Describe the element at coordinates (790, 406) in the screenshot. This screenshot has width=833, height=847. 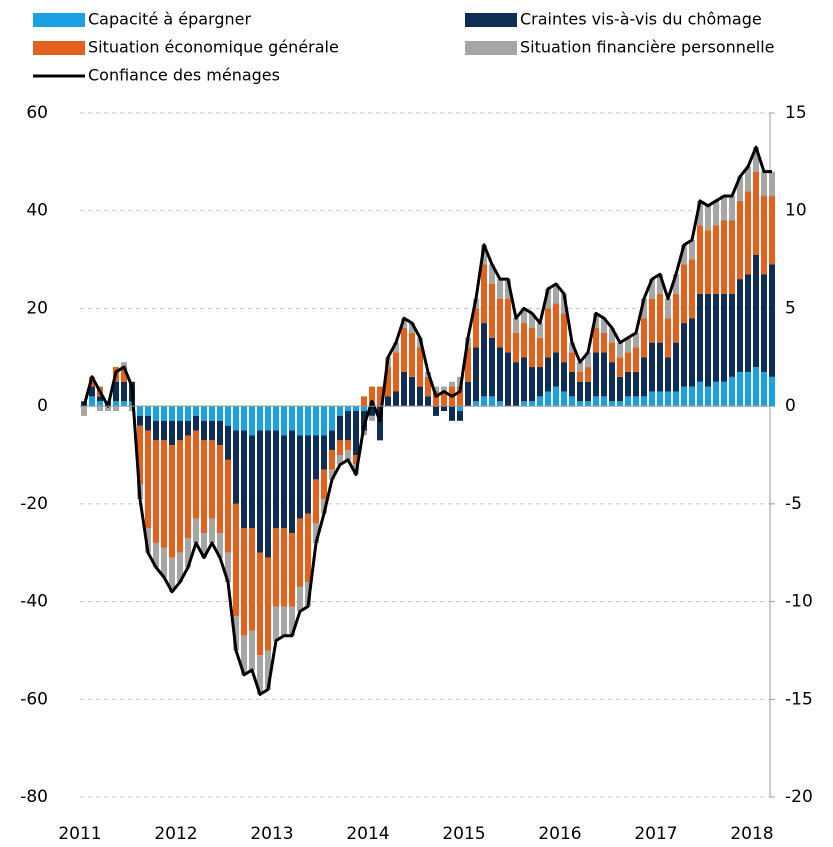
I see `y2-tick-label: 0` at that location.